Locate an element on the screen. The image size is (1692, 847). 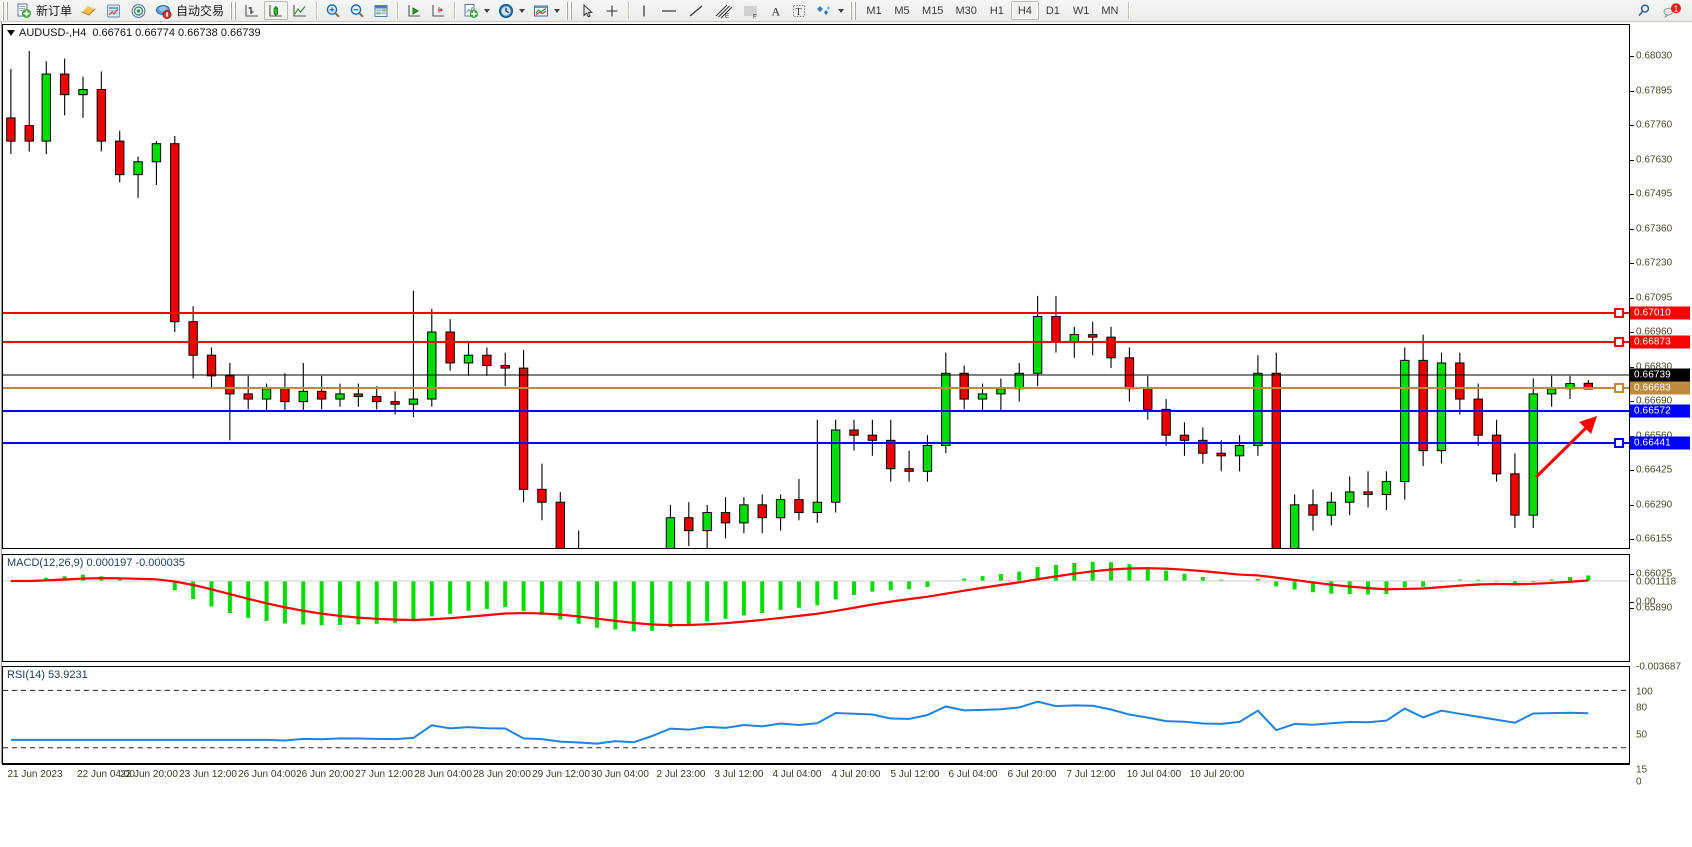
timeframe-w1: W1 is located at coordinates (1081, 10).